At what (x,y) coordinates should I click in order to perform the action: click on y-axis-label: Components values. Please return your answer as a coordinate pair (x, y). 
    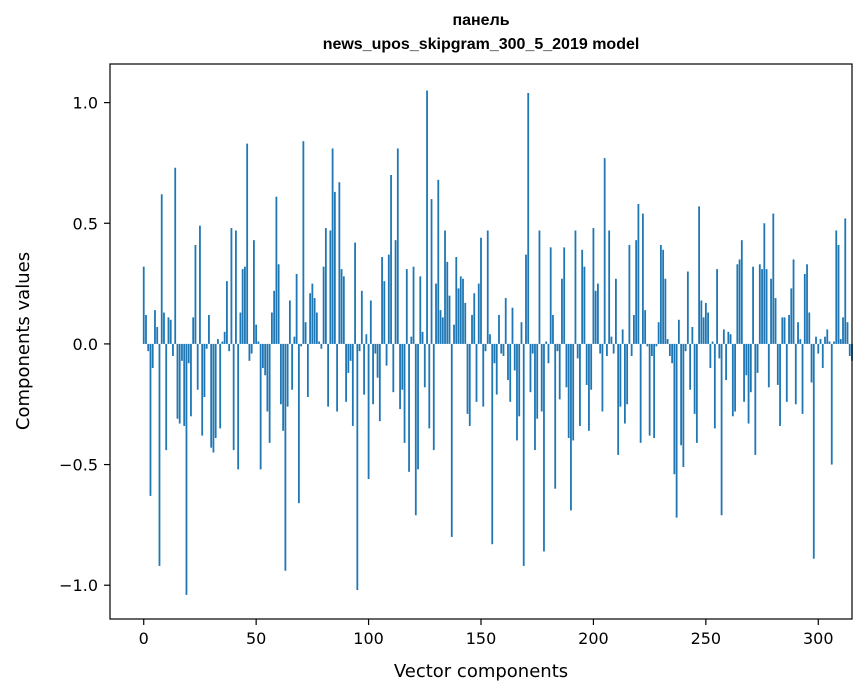
    Looking at the image, I should click on (23, 341).